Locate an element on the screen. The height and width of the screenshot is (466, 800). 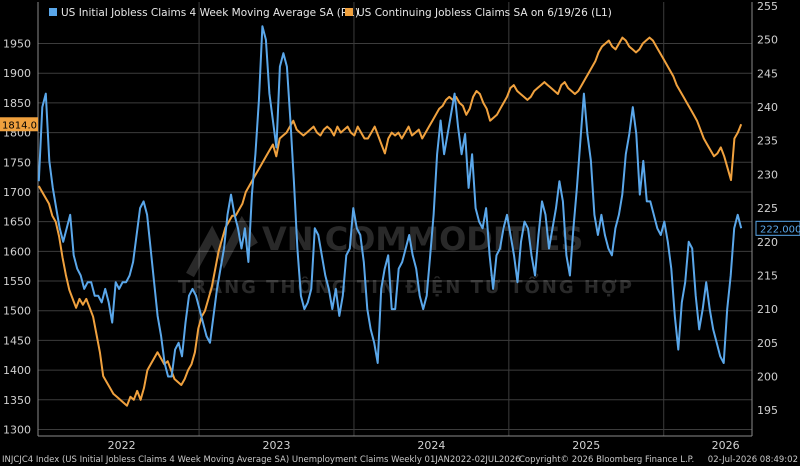
left-tick-label: 1400 is located at coordinates (17, 370).